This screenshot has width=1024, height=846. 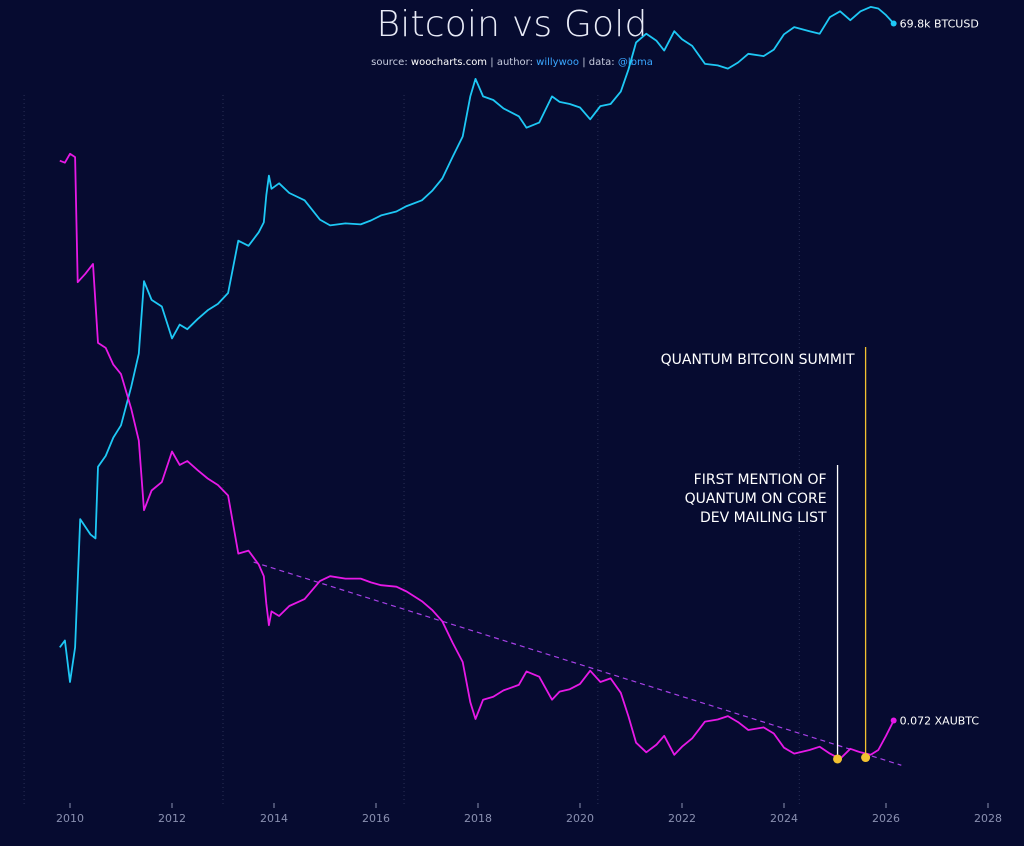 What do you see at coordinates (512, 24) in the screenshot?
I see `chart-title: Bitcoin vs Gold` at bounding box center [512, 24].